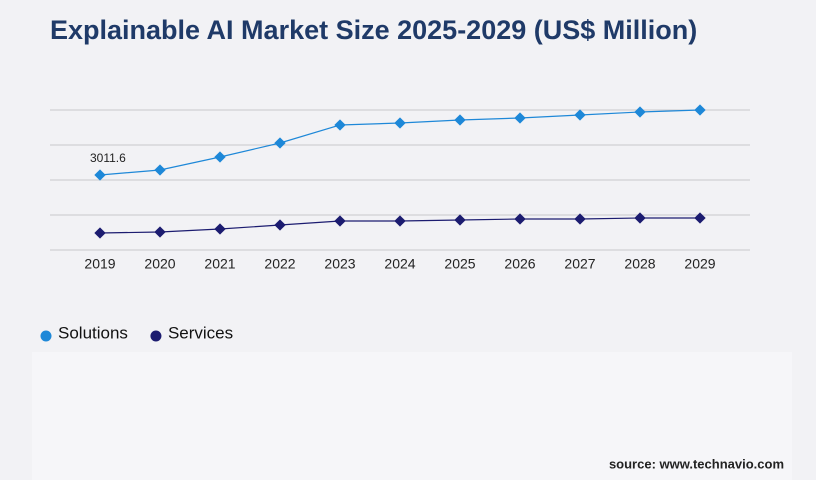 This screenshot has width=816, height=480. Describe the element at coordinates (639, 264) in the screenshot. I see `x-tick-label: 2028` at that location.